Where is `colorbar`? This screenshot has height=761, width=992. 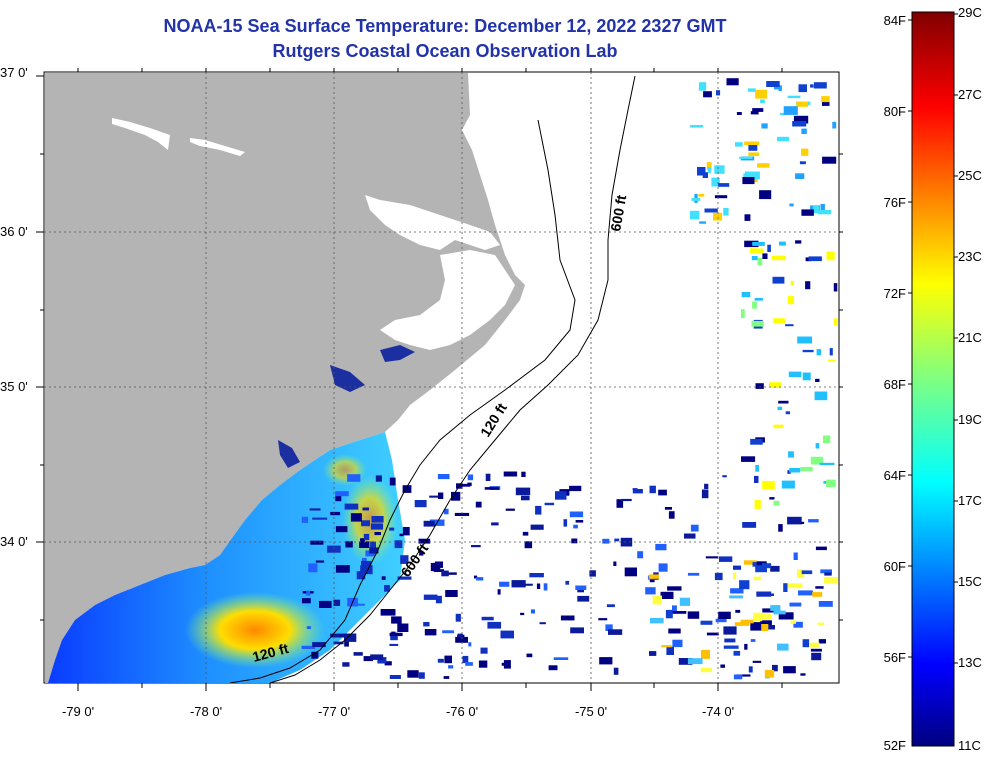
colorbar is located at coordinates (933, 379).